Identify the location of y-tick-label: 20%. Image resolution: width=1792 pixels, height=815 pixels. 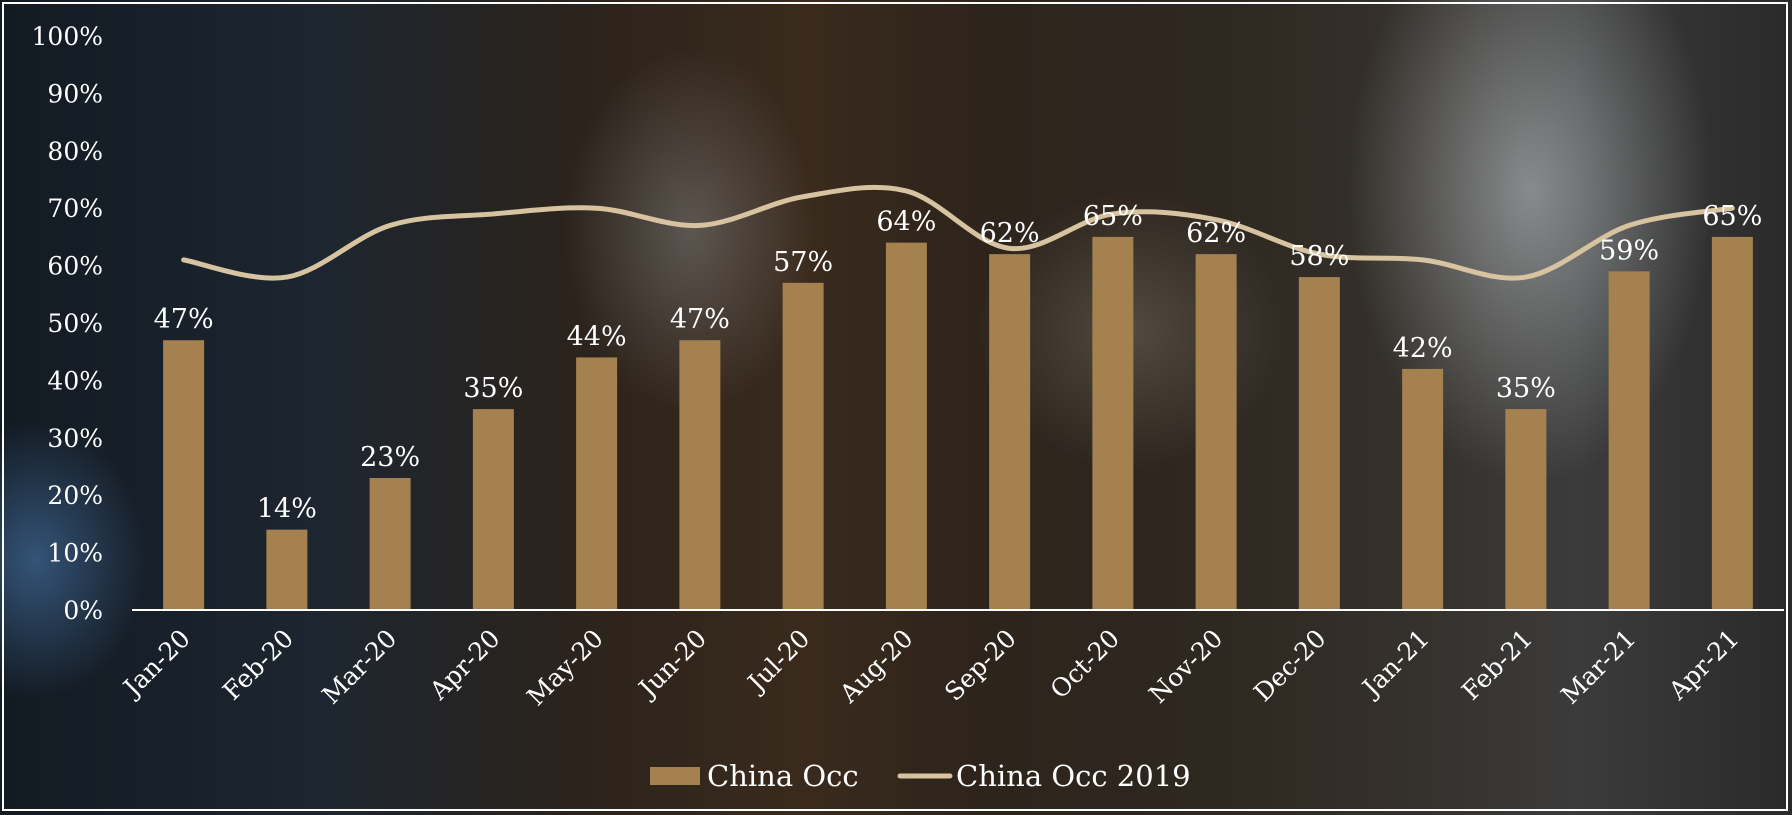
(75, 495).